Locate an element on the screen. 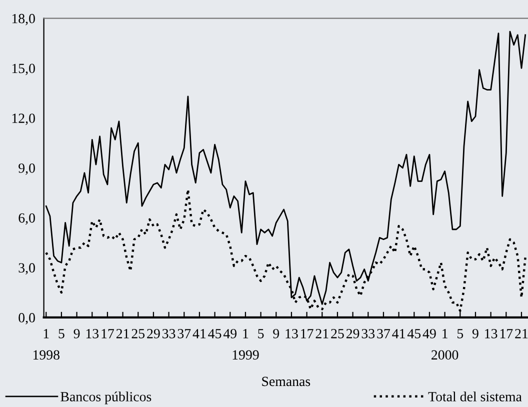  x-axis-title: Semanas is located at coordinates (286, 381).